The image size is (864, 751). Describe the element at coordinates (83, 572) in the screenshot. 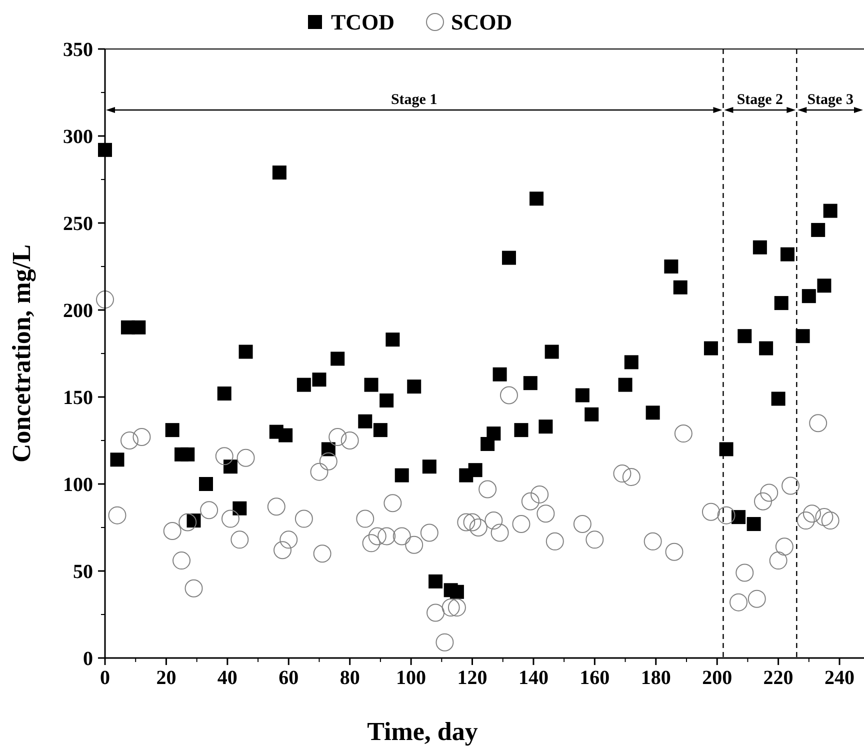

I see `y-tick-label: 50` at that location.